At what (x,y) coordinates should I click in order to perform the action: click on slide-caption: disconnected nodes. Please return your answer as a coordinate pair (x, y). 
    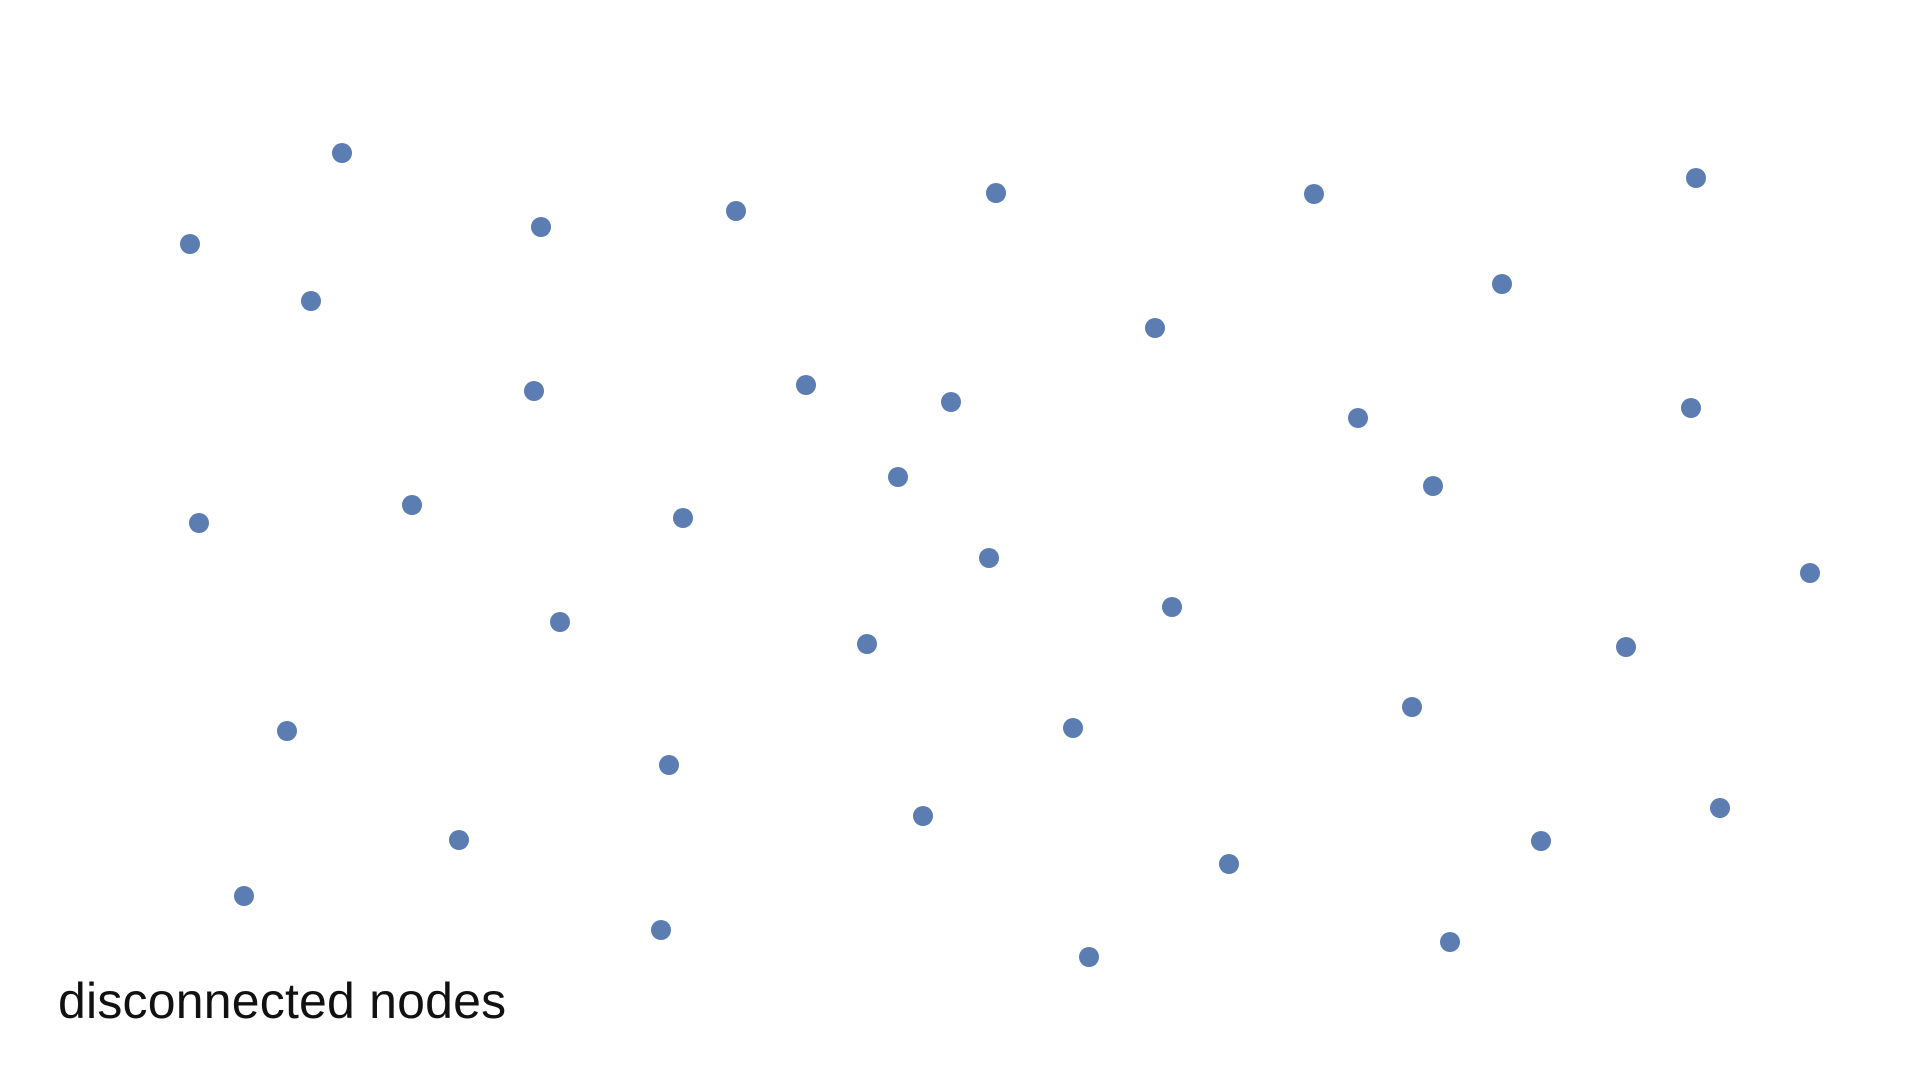
    Looking at the image, I should click on (282, 1001).